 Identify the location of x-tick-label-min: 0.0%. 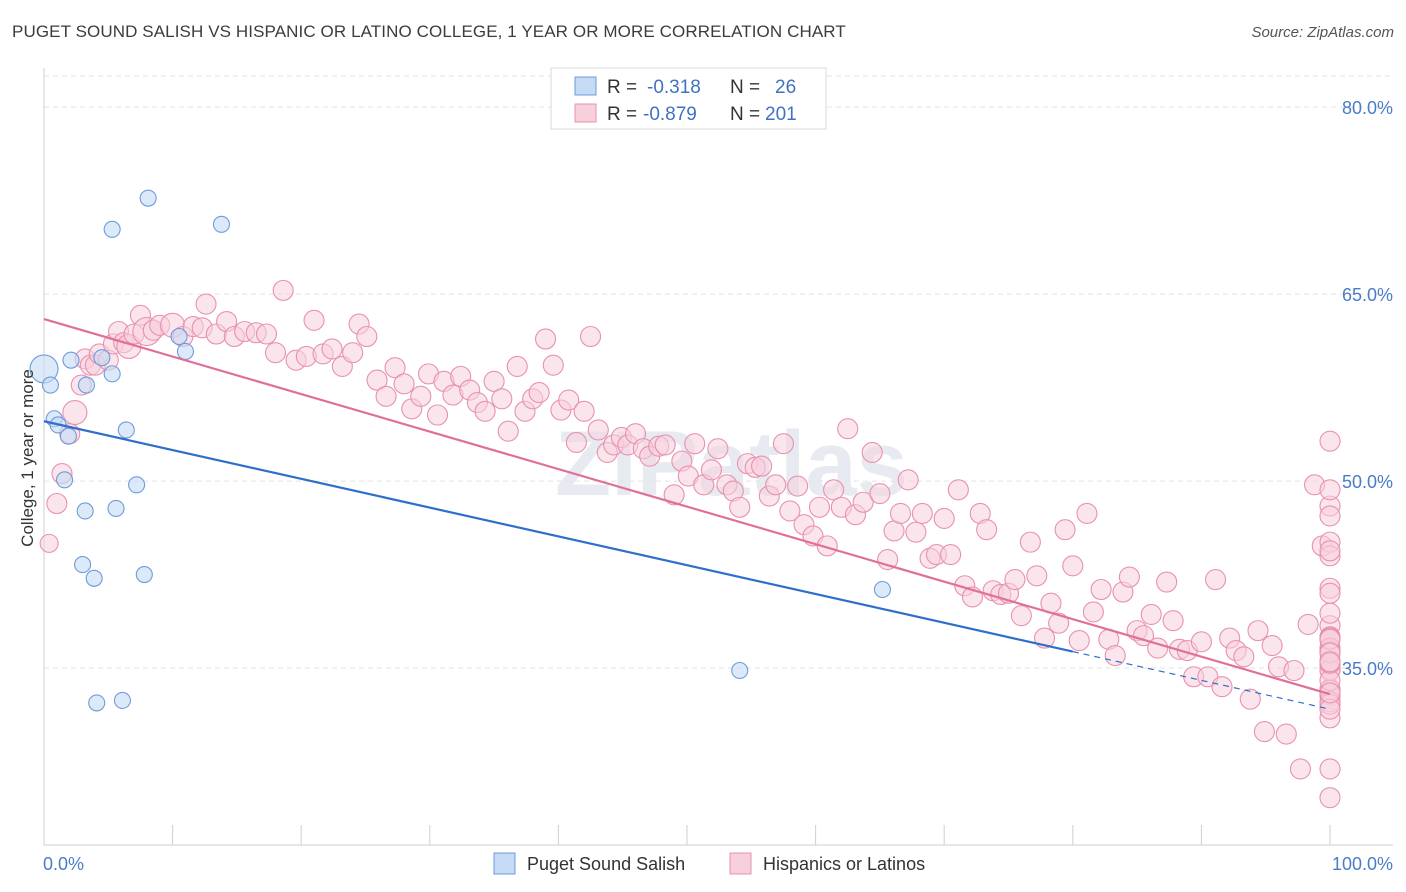
(63, 864).